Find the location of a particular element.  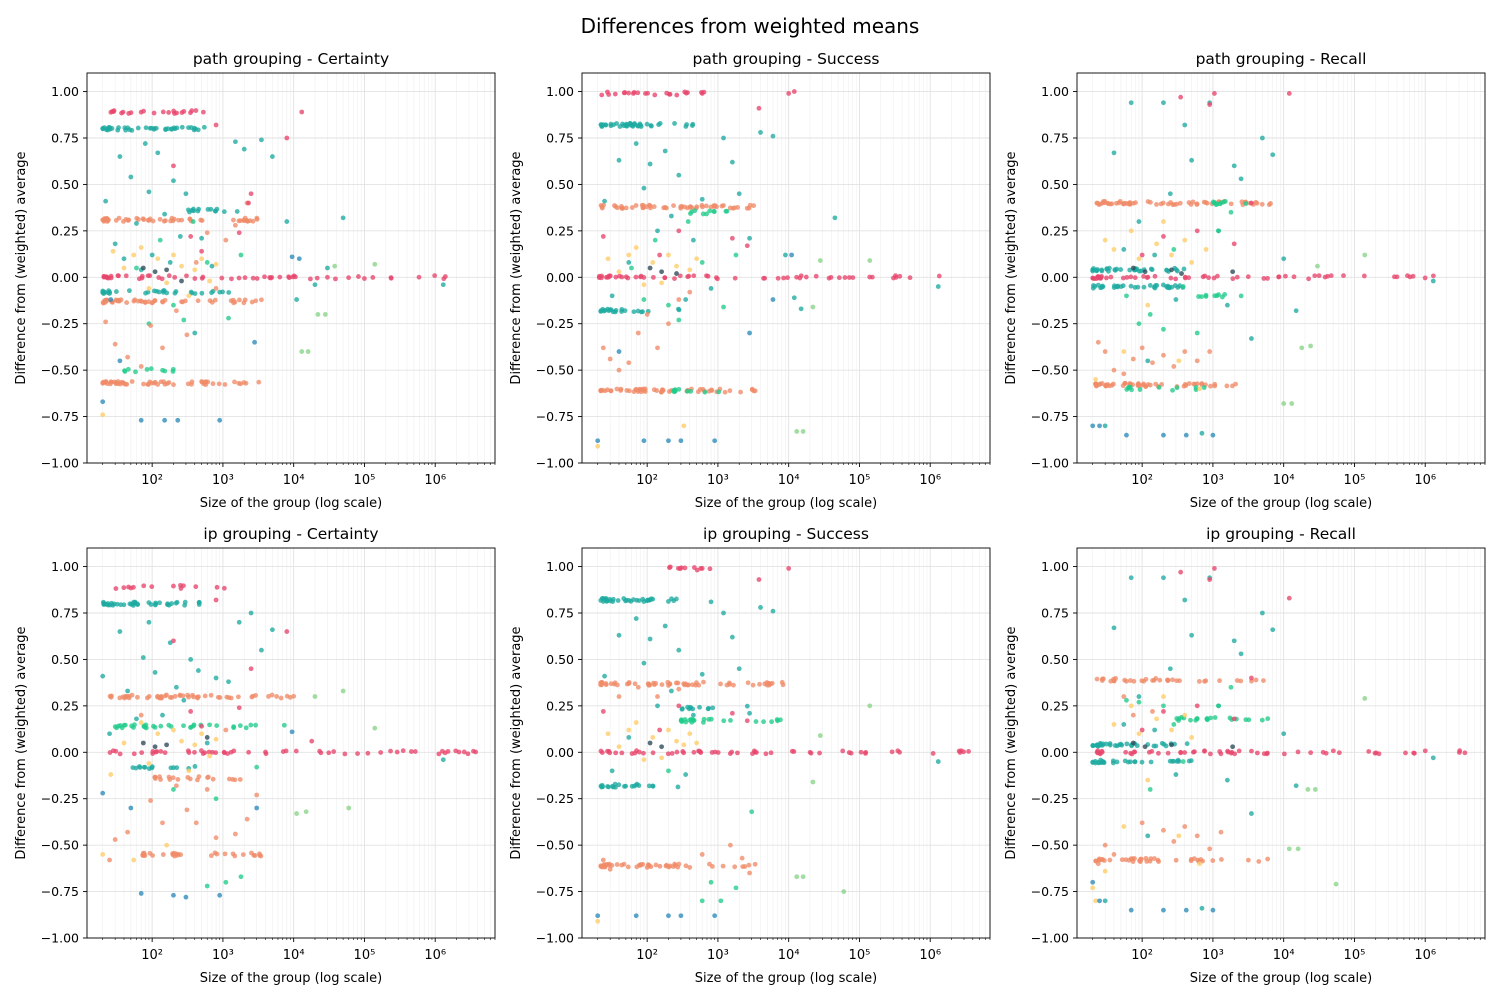

y-tick-label: 0.25 is located at coordinates (1055, 230).